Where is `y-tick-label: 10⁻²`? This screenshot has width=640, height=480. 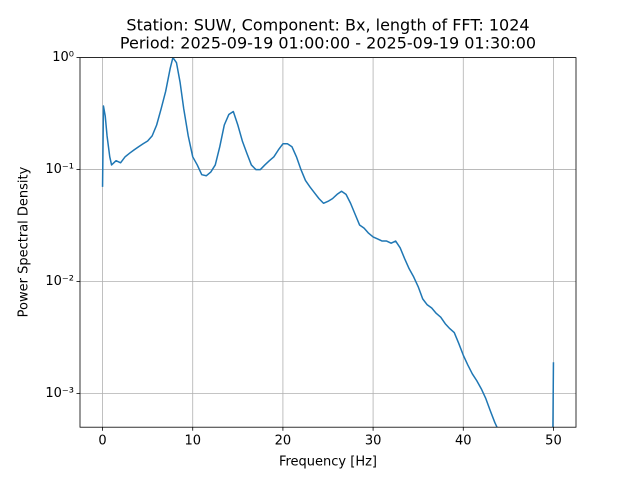 y-tick-label: 10⁻² is located at coordinates (59, 281).